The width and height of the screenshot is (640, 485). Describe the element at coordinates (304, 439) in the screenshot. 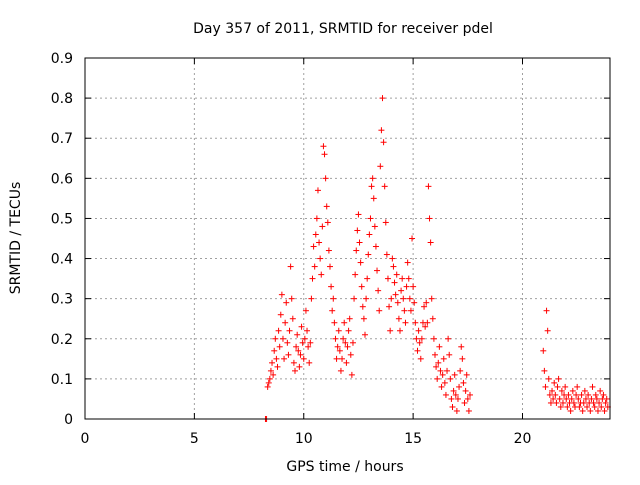

I see `x-tick-label: 10` at that location.